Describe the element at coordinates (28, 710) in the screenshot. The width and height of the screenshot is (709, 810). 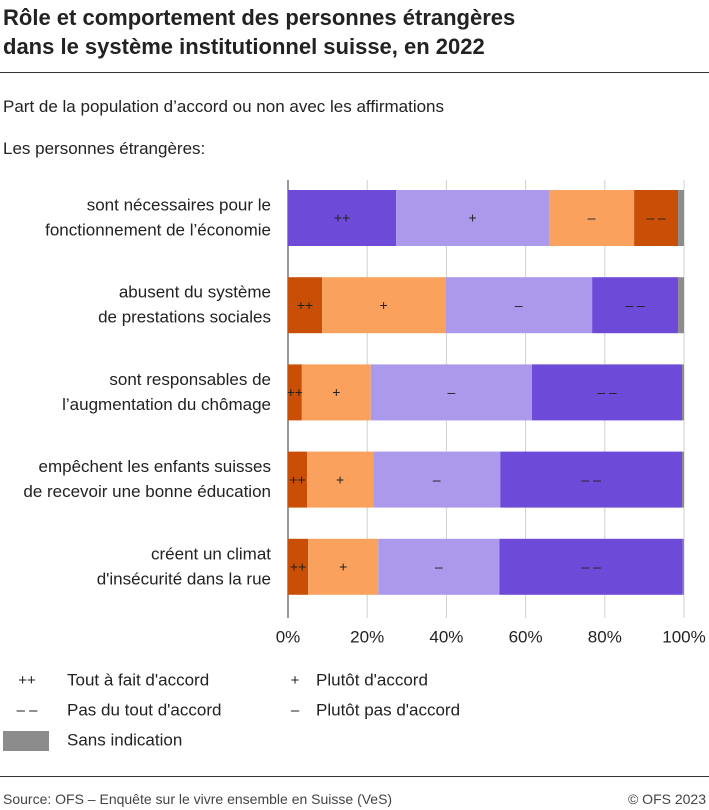
I see `legend-symbol: – –` at that location.